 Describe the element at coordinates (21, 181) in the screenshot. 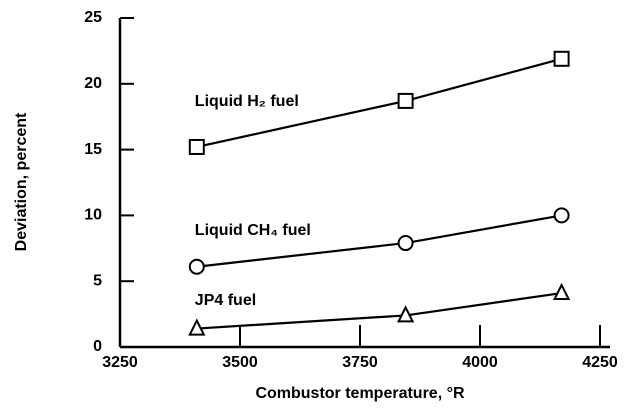

I see `y-axis-label: Deviation, percent` at that location.